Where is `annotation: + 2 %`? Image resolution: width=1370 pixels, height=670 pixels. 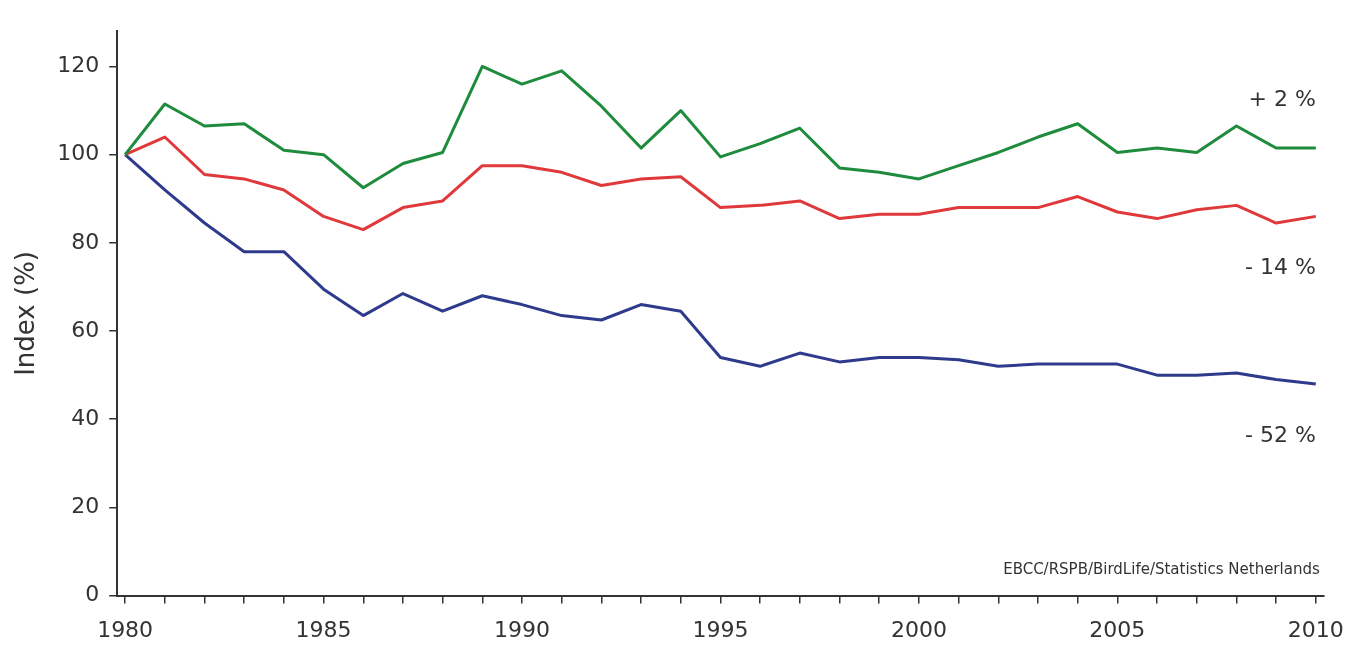
annotation: + 2 % is located at coordinates (1282, 98).